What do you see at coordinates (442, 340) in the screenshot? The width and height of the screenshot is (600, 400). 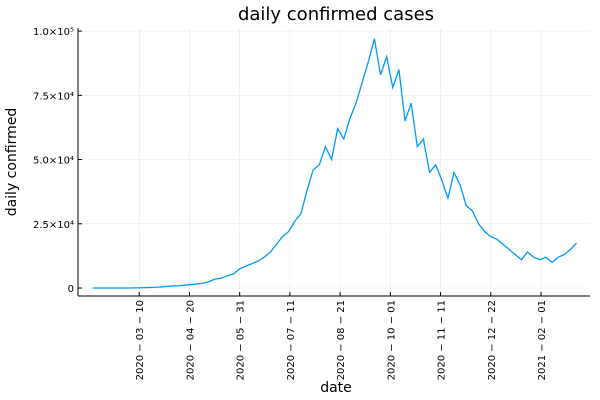 I see `x-tick-label: 2020 − 11 − 11` at bounding box center [442, 340].